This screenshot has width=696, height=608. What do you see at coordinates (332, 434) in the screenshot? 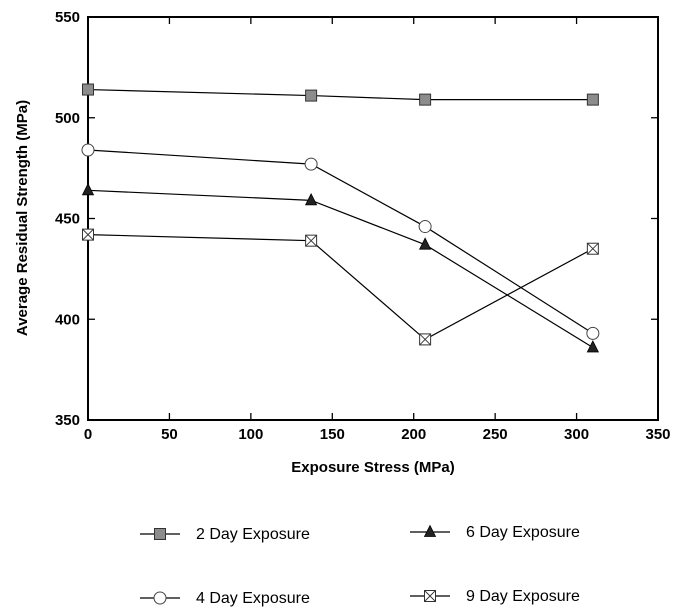
I see `x-tick-label: 150` at bounding box center [332, 434].